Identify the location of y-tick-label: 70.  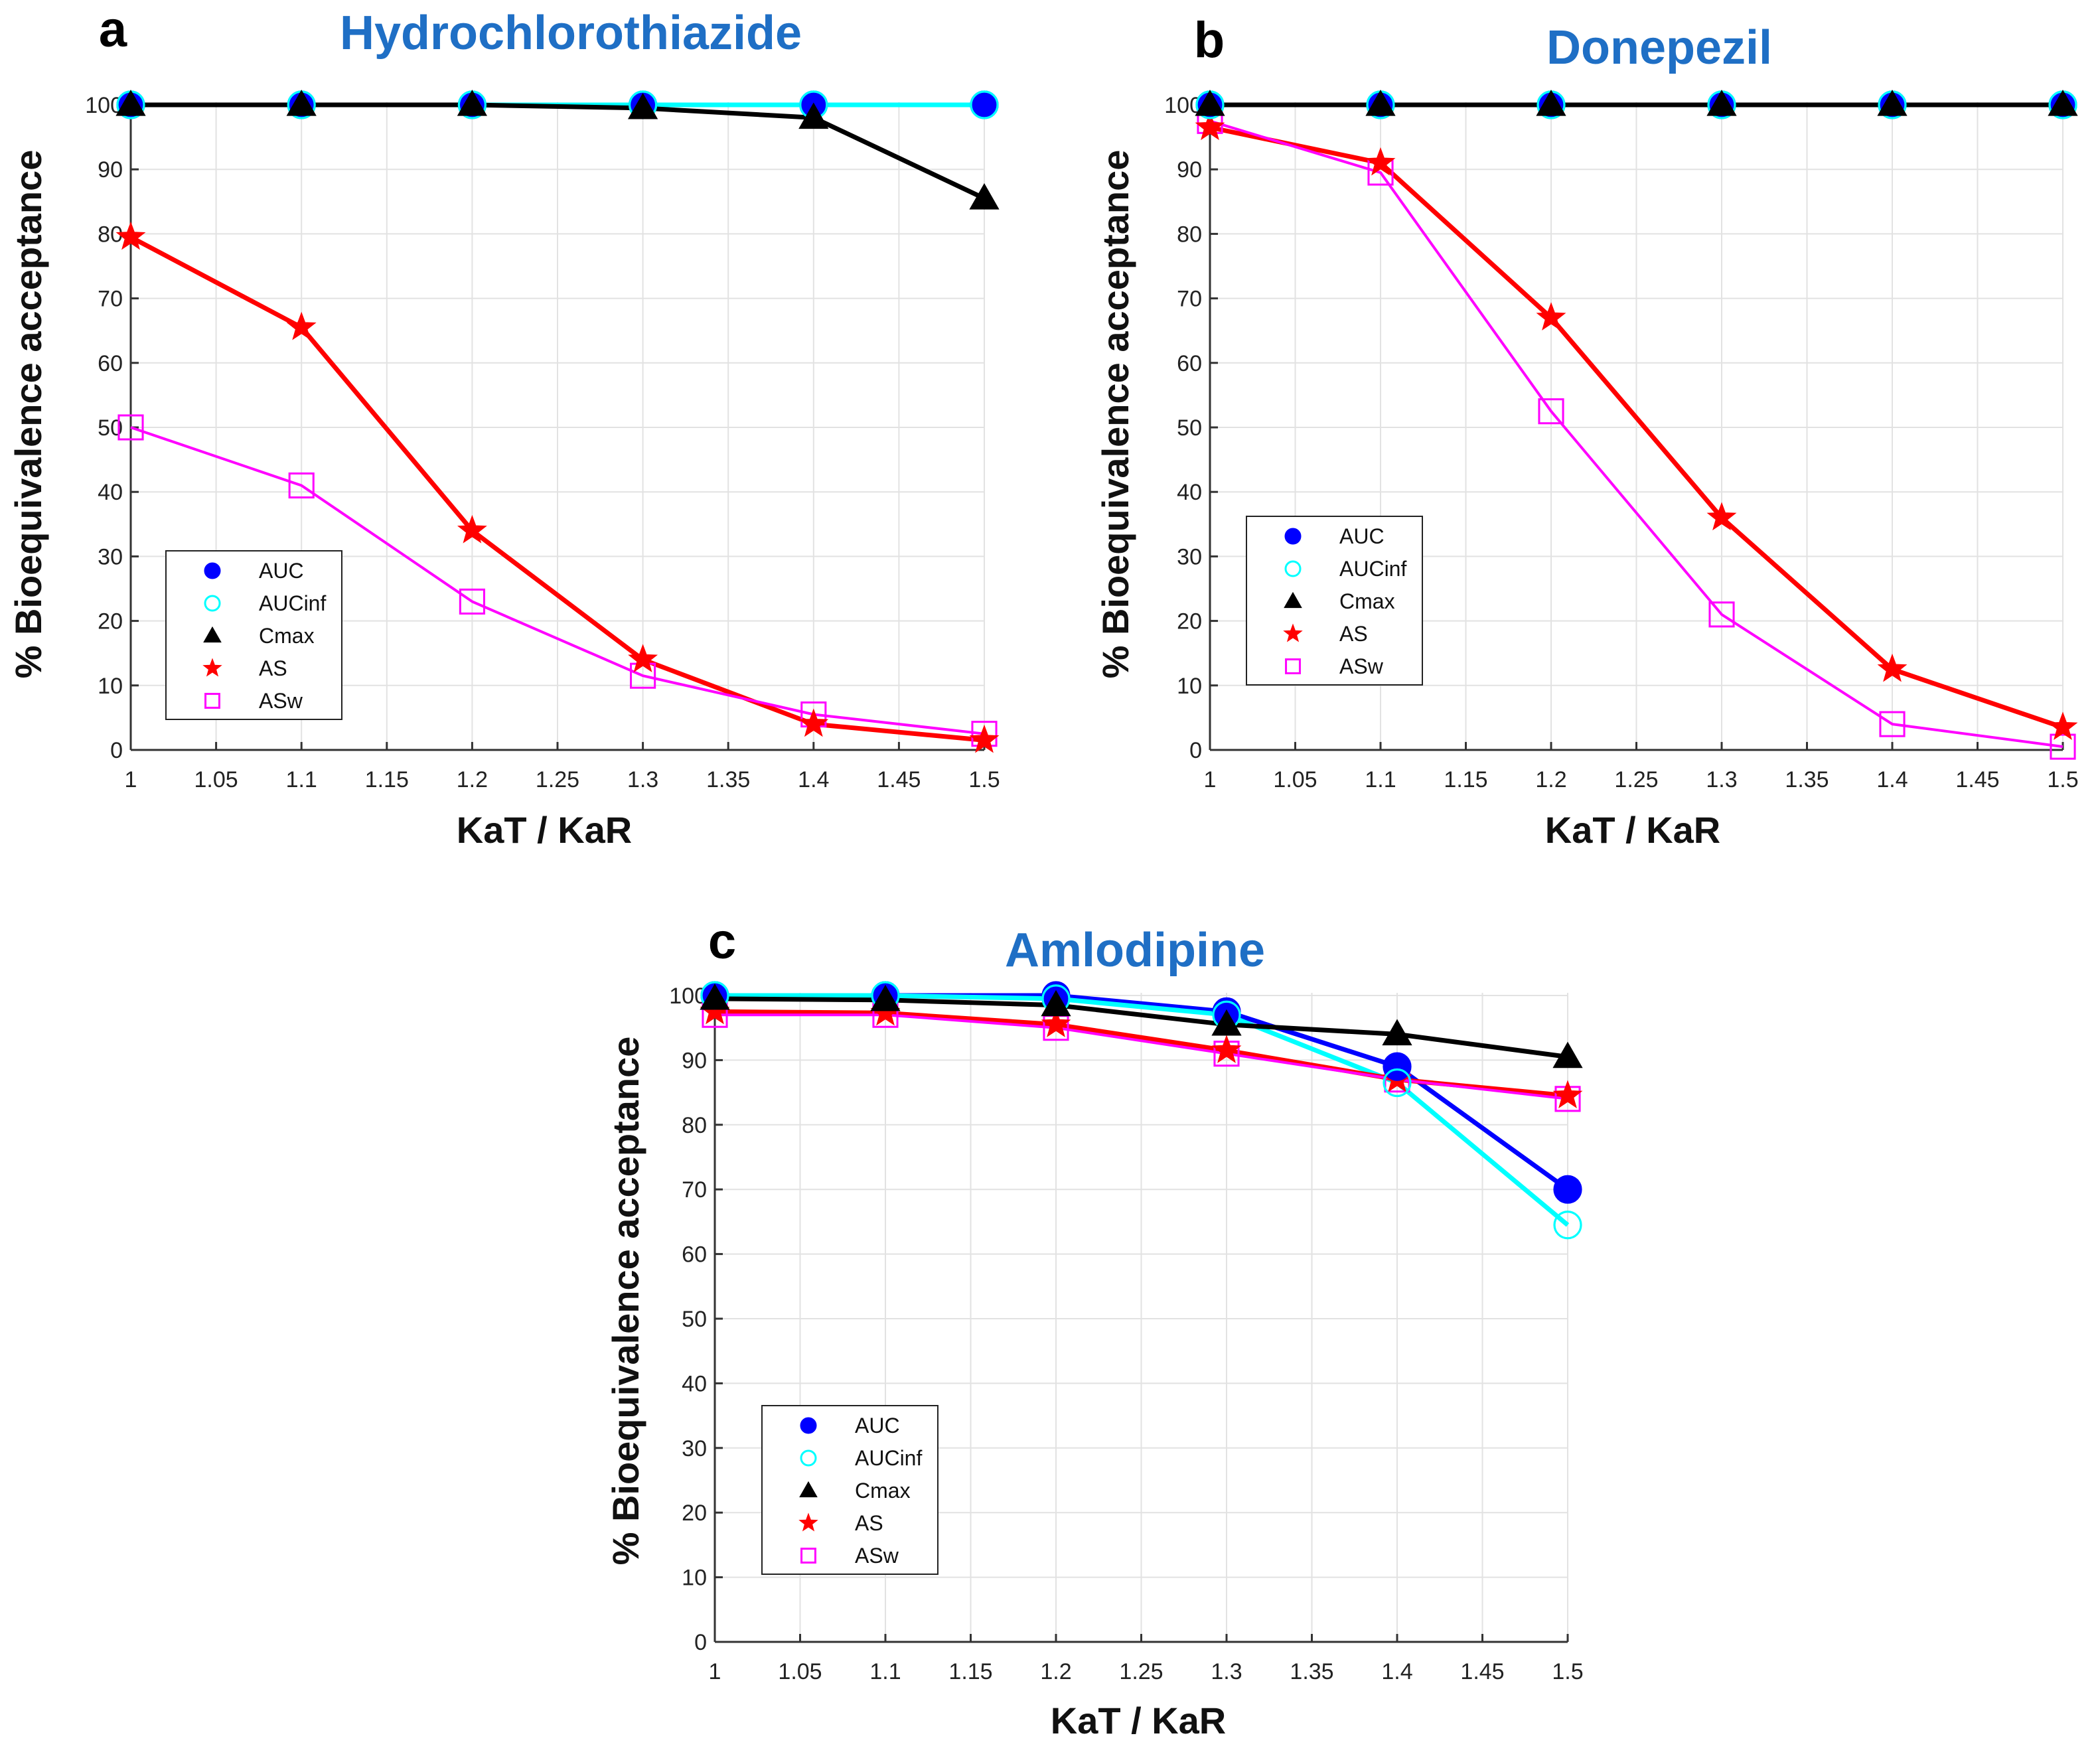
(1189, 299).